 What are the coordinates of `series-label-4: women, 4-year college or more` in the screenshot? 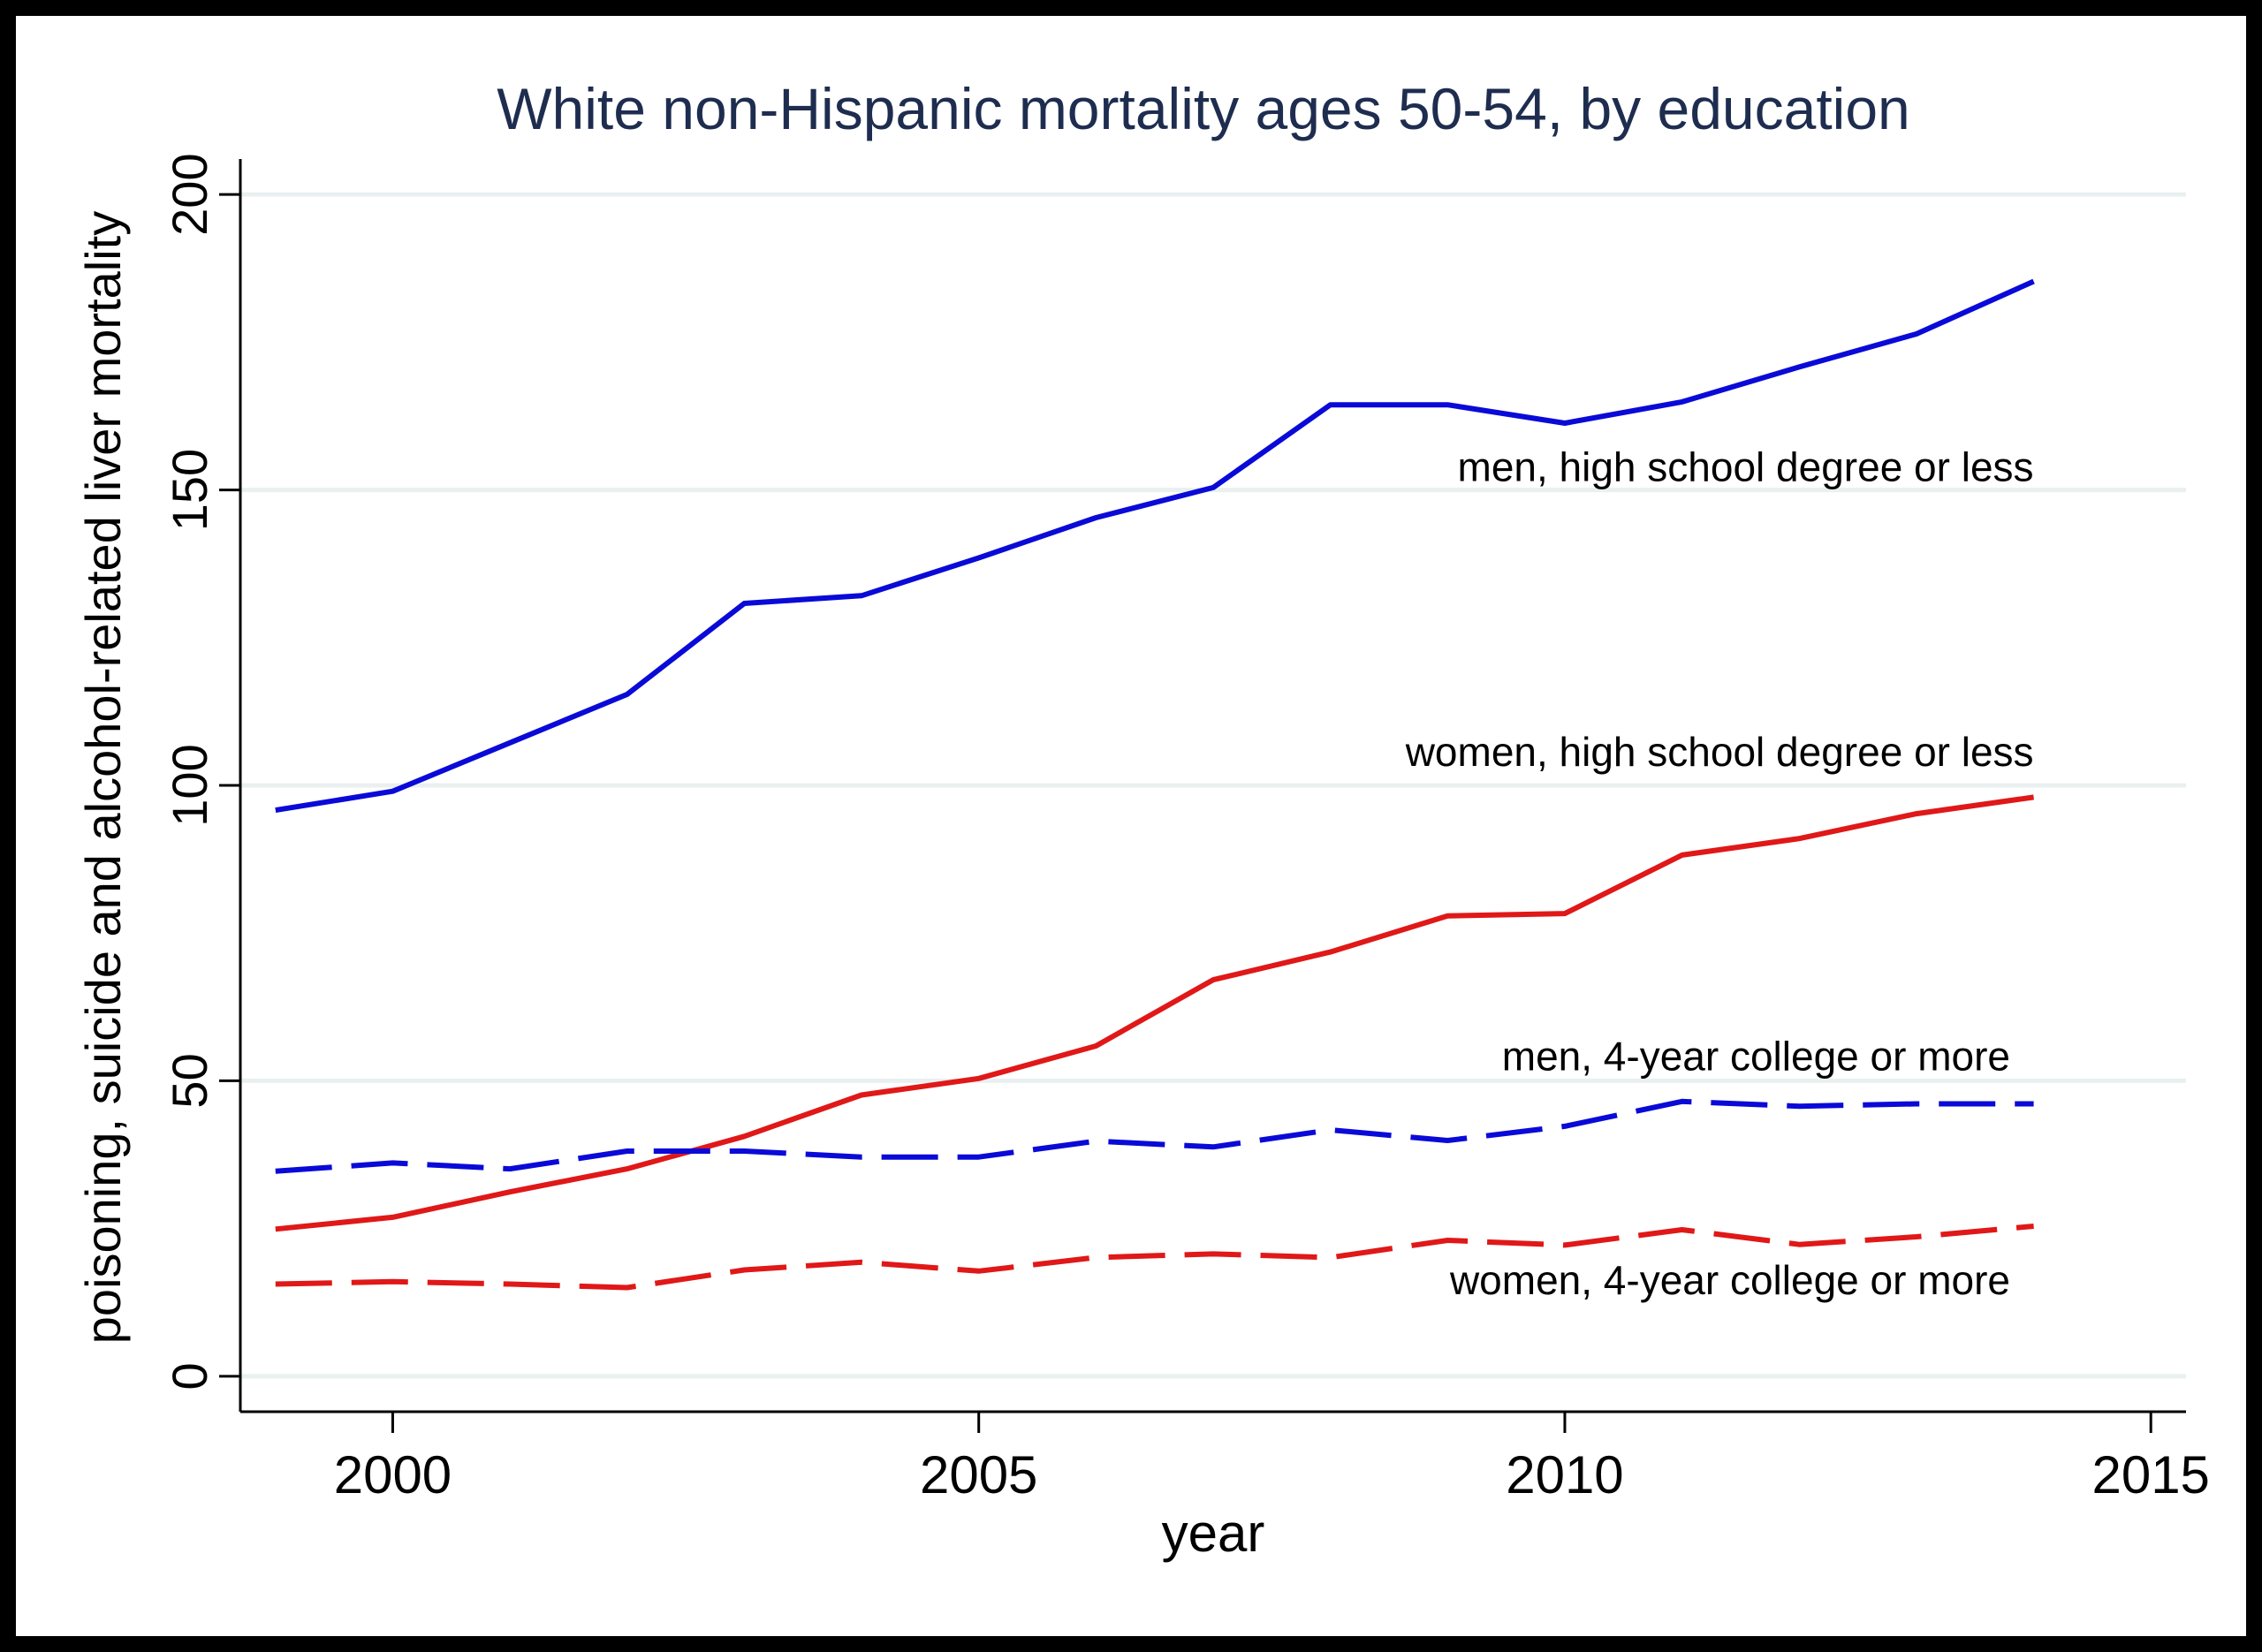 It's located at (1729, 1280).